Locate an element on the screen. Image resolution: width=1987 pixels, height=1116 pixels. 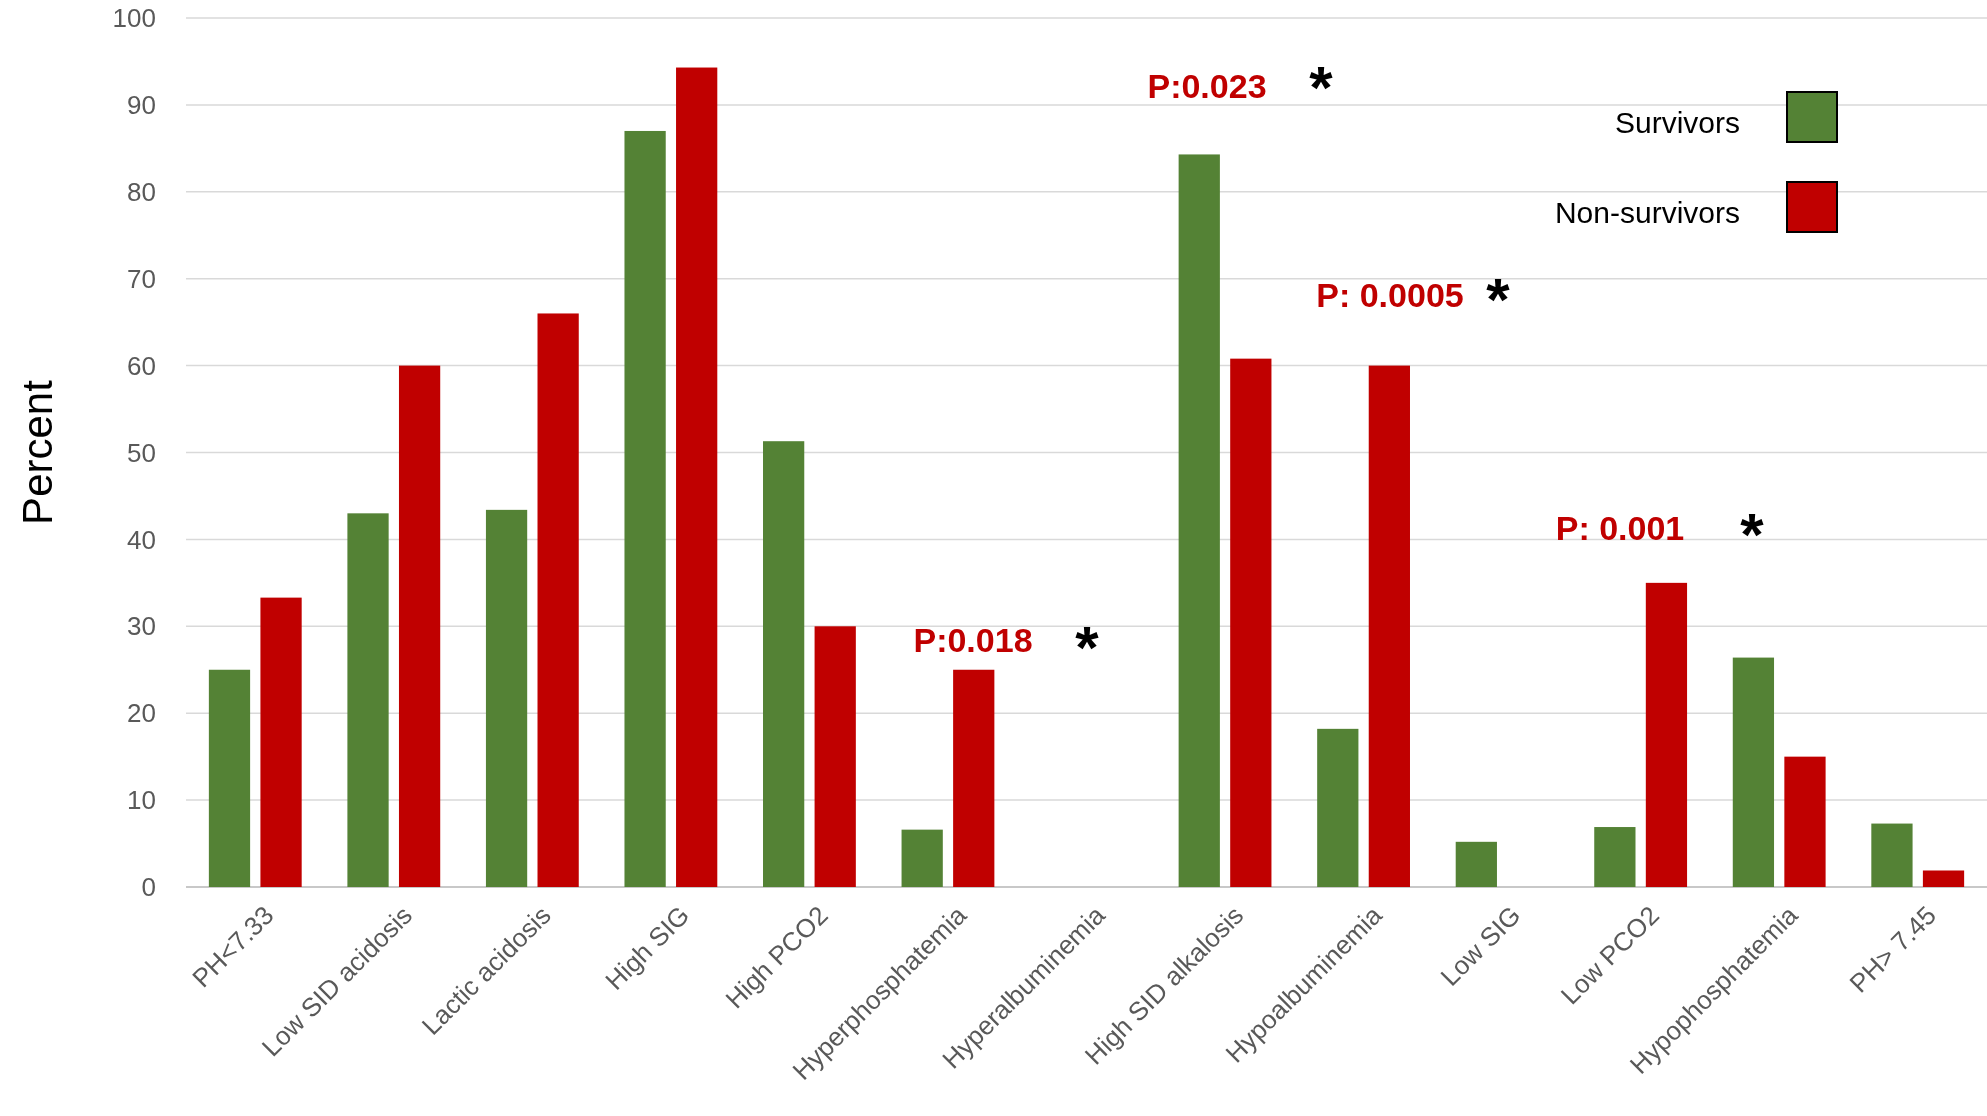
y-tick-label: 50 is located at coordinates (141, 452).